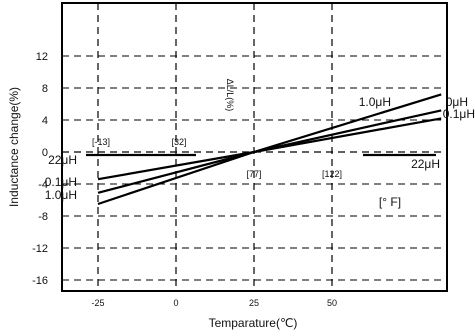  What do you see at coordinates (45, 153) in the screenshot?
I see `y-tick-label-3: 0` at bounding box center [45, 153].